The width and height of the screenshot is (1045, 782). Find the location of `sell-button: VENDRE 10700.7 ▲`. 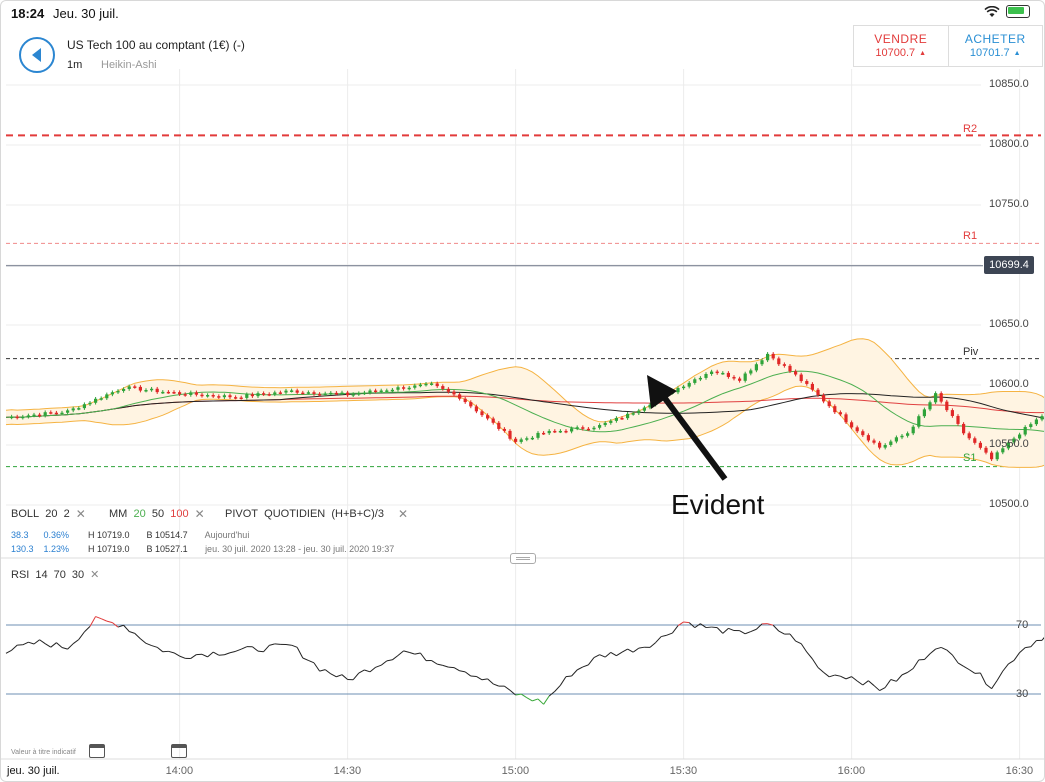

sell-button: VENDRE 10700.7 ▲ is located at coordinates (901, 46).